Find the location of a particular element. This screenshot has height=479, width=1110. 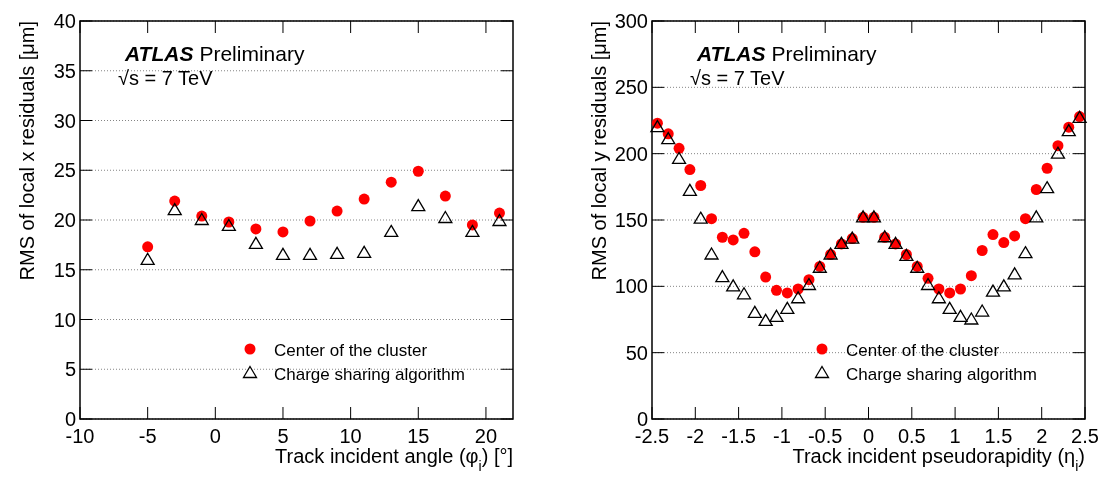

y-tick-label: 100 is located at coordinates (631, 286).